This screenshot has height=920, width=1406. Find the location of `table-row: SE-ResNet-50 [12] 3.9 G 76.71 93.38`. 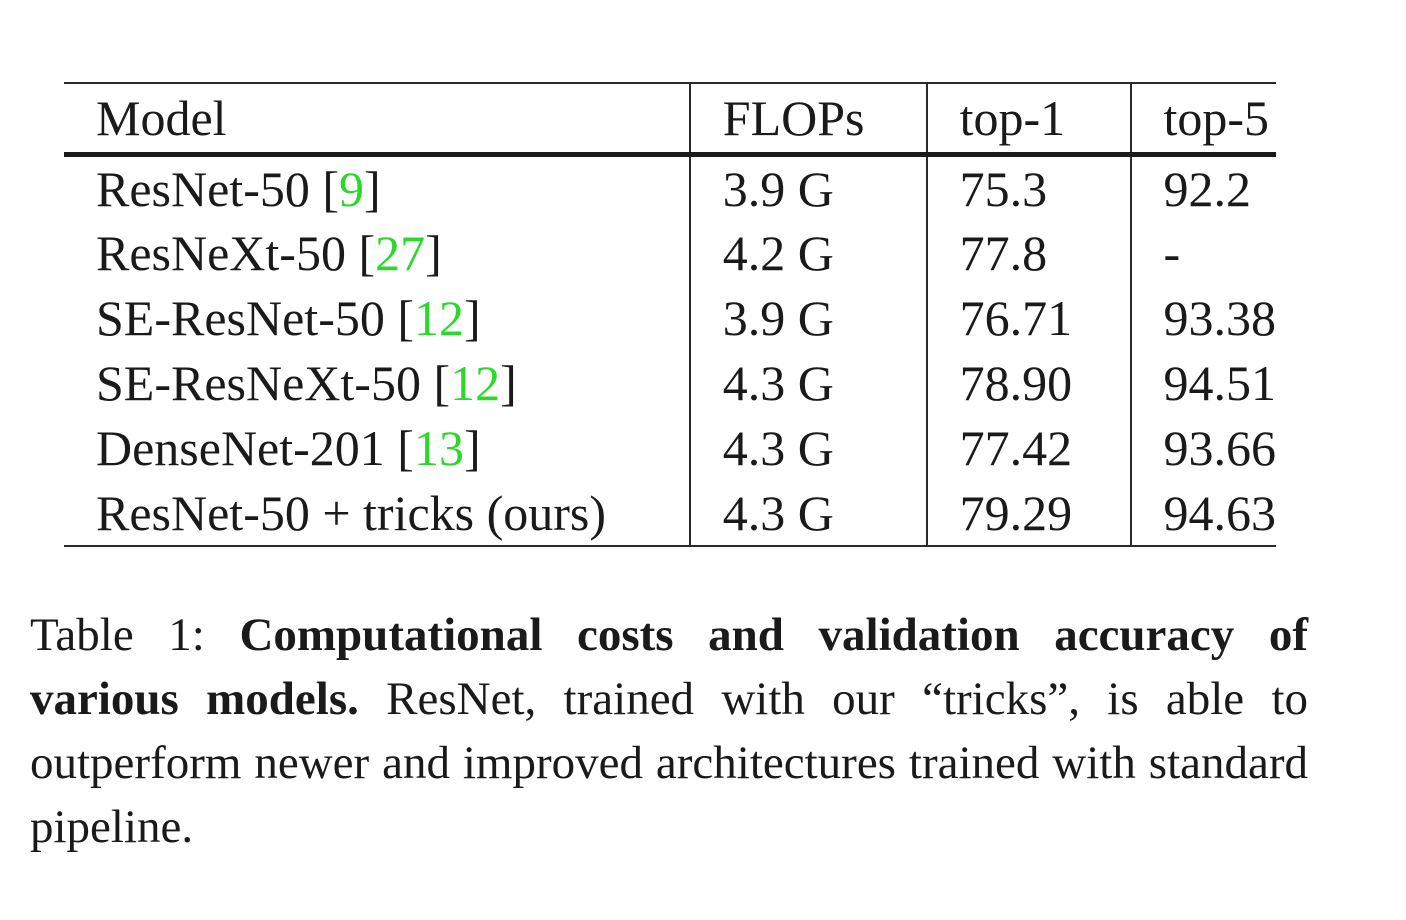

table-row: SE-ResNet-50 [12] 3.9 G 76.71 93.38 is located at coordinates (670, 318).